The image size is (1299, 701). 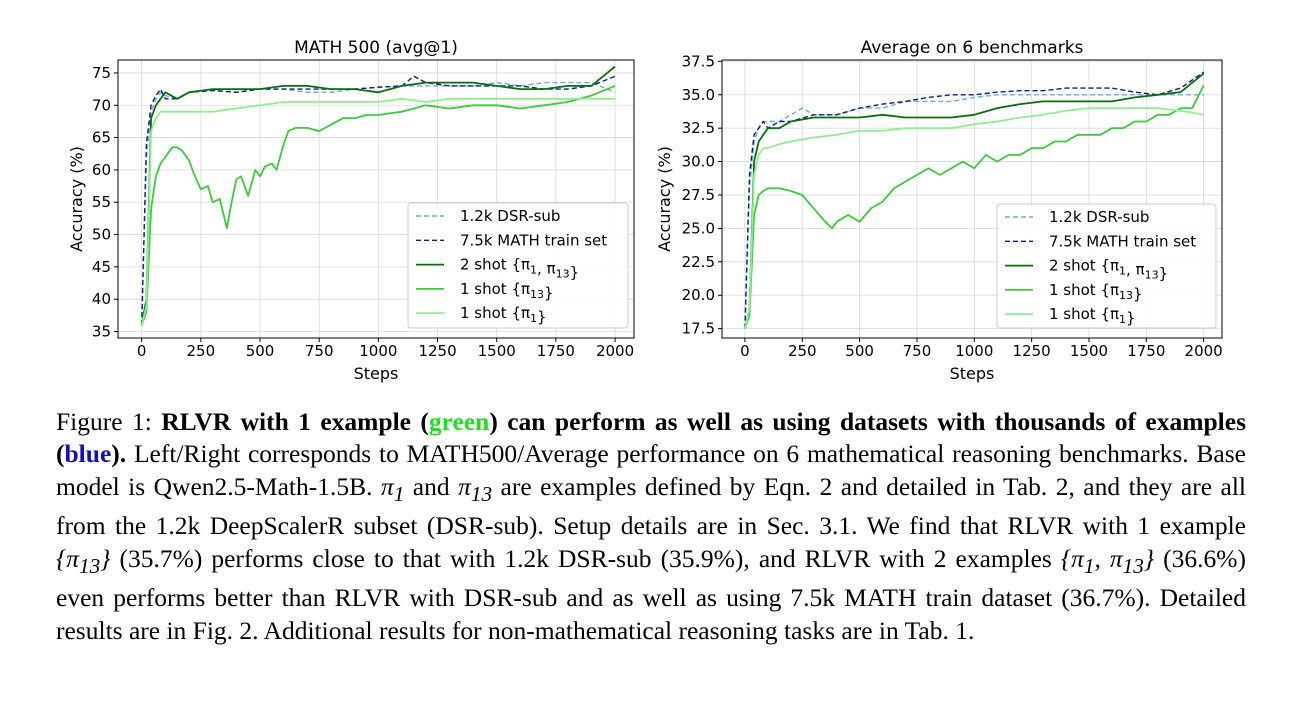 What do you see at coordinates (698, 228) in the screenshot?
I see `y-tick-label: 25.0` at bounding box center [698, 228].